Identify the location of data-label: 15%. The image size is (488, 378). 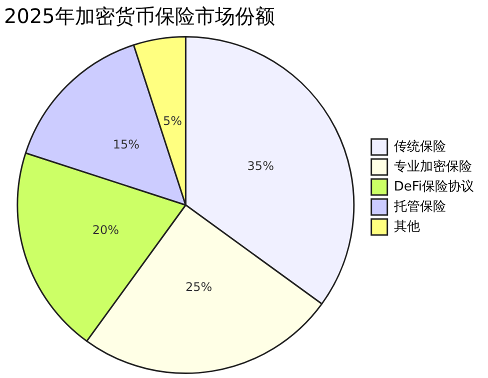
(126, 145).